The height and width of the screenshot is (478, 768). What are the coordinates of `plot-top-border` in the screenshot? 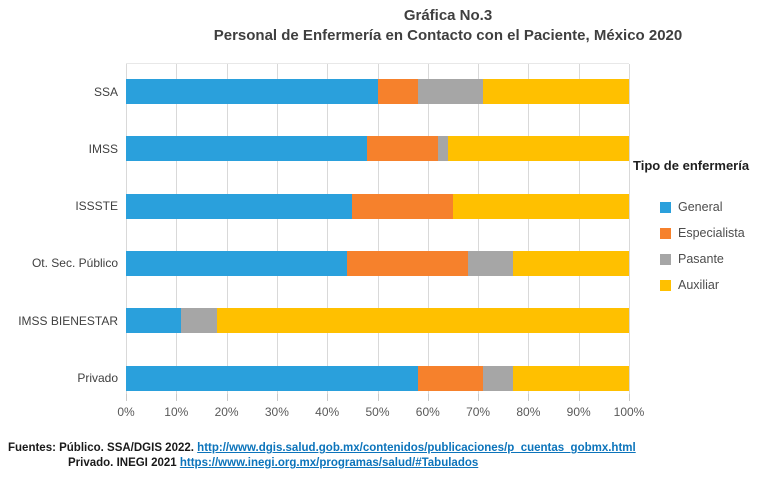 It's located at (377, 63).